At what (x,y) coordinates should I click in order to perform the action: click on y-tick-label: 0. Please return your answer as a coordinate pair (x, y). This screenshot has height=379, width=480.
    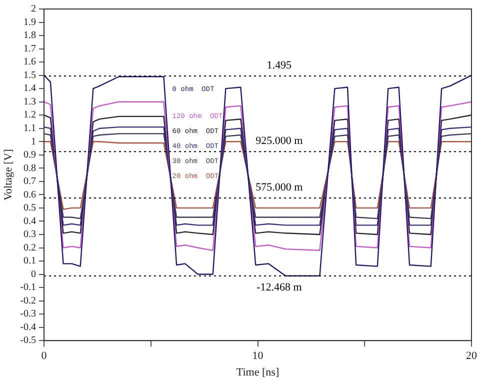
    Looking at the image, I should click on (33, 274).